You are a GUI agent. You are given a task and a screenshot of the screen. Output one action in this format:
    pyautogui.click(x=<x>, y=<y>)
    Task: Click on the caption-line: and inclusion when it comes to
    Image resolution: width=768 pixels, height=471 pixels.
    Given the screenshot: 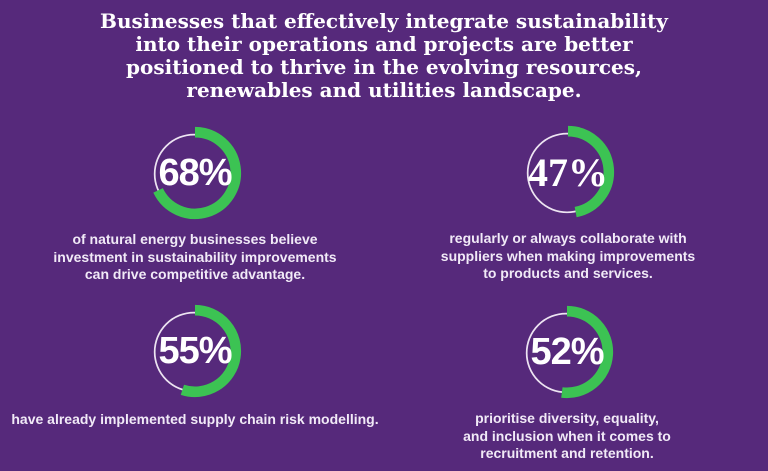 What is the action you would take?
    pyautogui.click(x=567, y=435)
    